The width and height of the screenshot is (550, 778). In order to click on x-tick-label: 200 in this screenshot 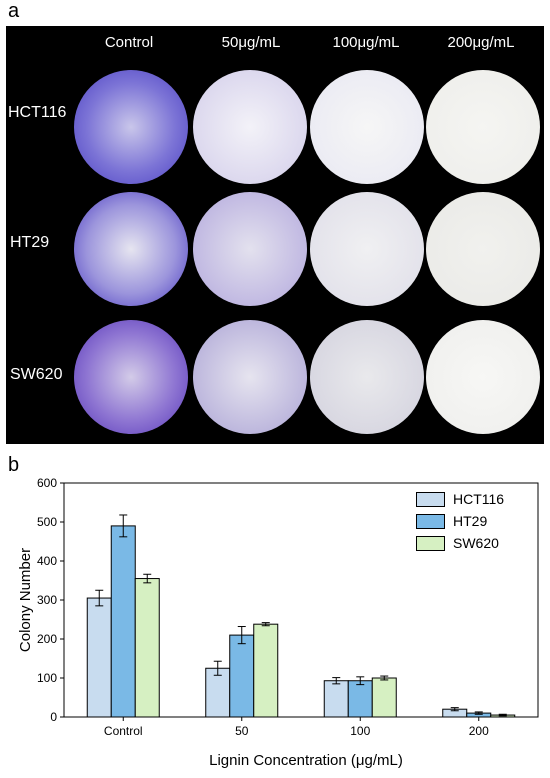, I will do `click(479, 731)`.